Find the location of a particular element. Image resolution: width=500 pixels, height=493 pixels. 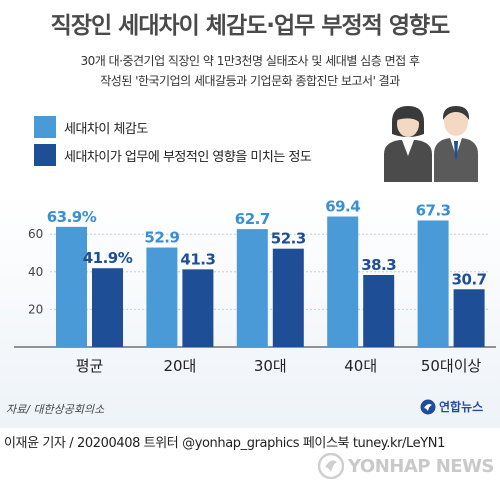

category-label-0: 평균 is located at coordinates (90, 366).